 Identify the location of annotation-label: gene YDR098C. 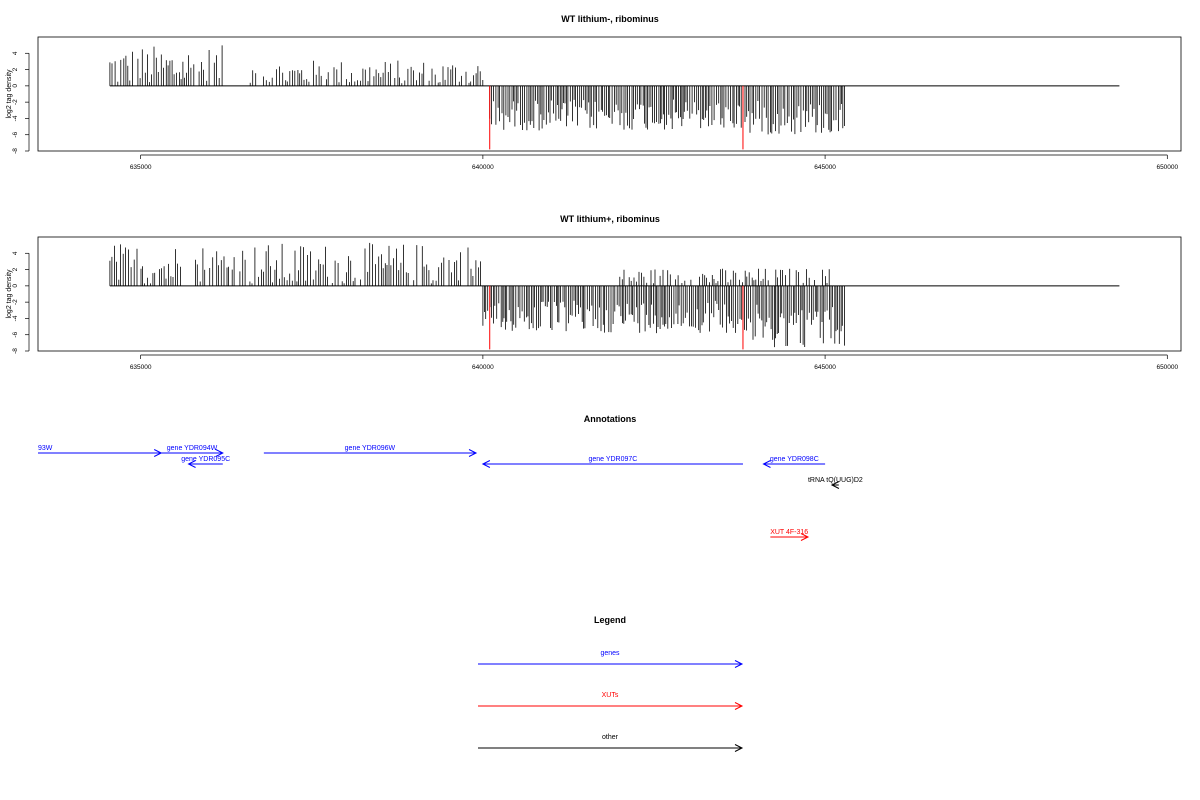
(794, 459).